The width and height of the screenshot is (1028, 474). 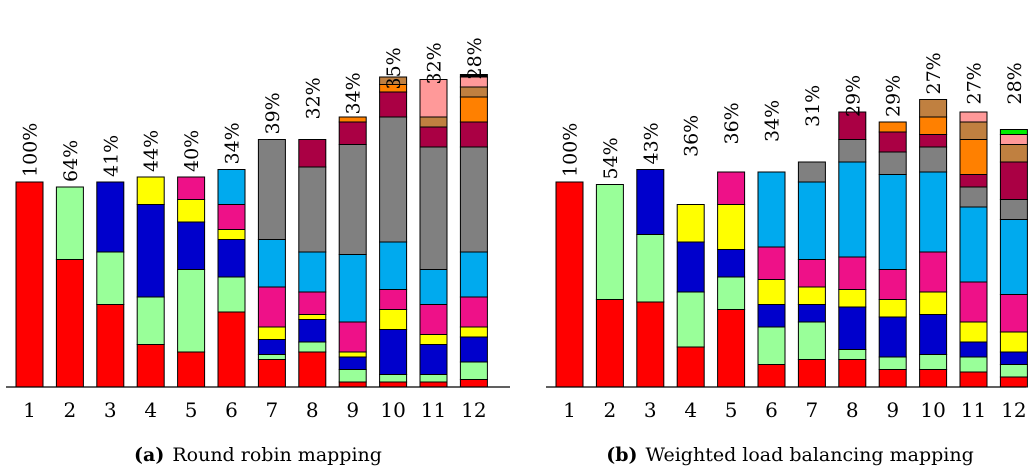 What do you see at coordinates (258, 455) in the screenshot?
I see `caption-a: (a) Round robin mapping` at bounding box center [258, 455].